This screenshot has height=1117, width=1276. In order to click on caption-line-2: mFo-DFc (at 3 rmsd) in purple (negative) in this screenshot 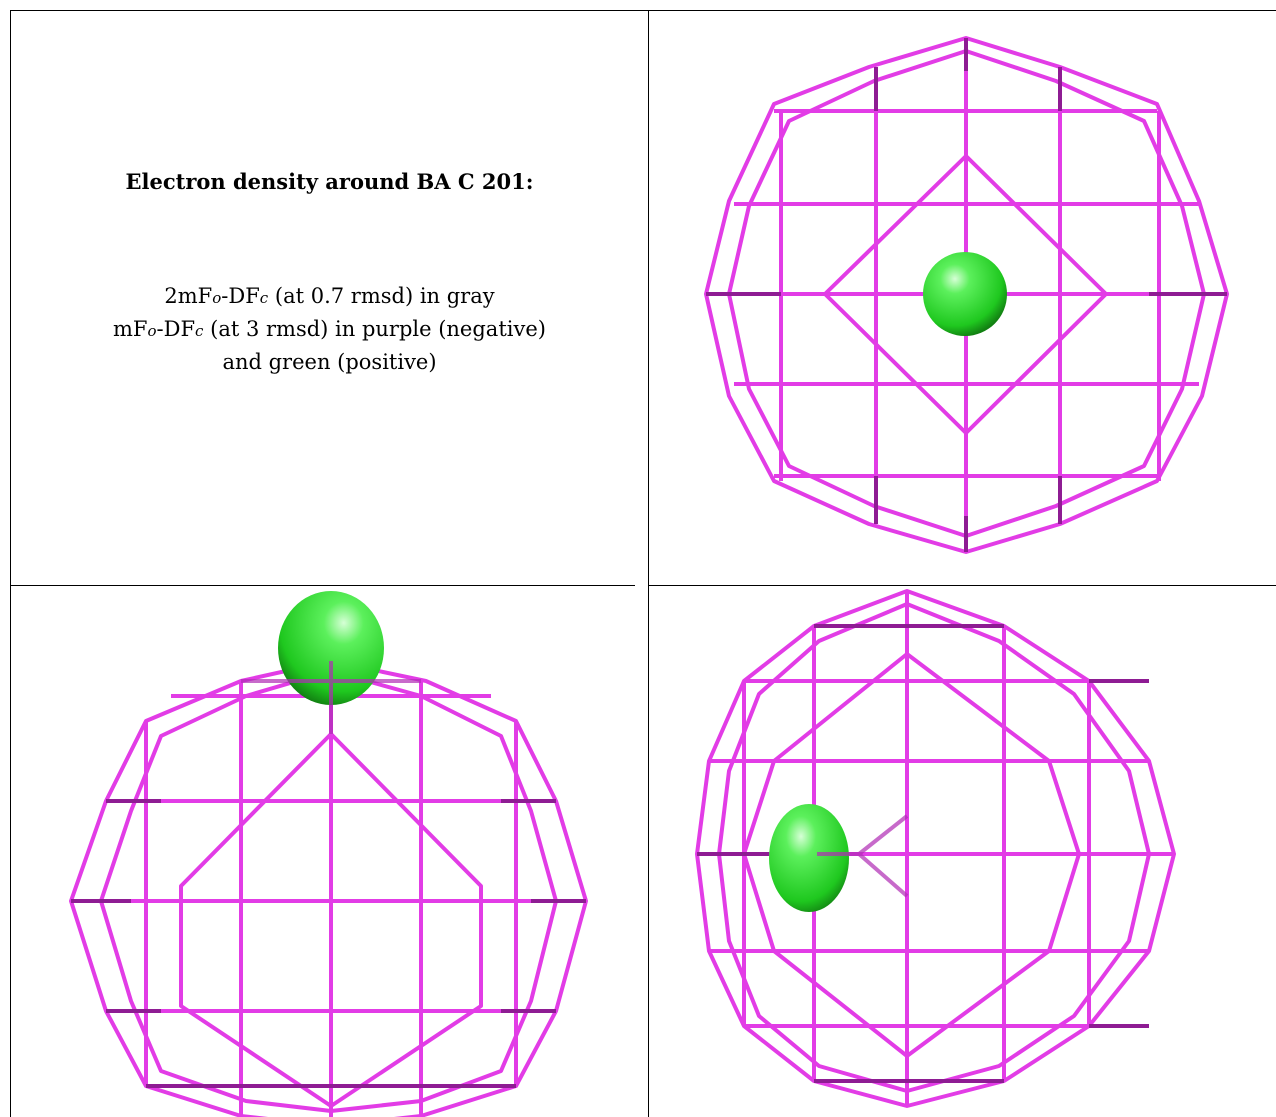, I will do `click(329, 329)`.